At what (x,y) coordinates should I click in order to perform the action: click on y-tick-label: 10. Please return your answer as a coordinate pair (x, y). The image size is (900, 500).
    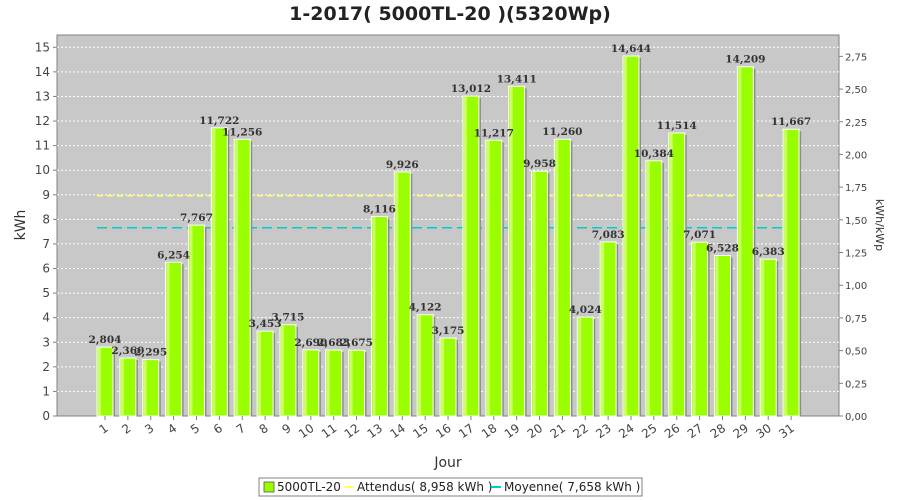
    Looking at the image, I should click on (42, 170).